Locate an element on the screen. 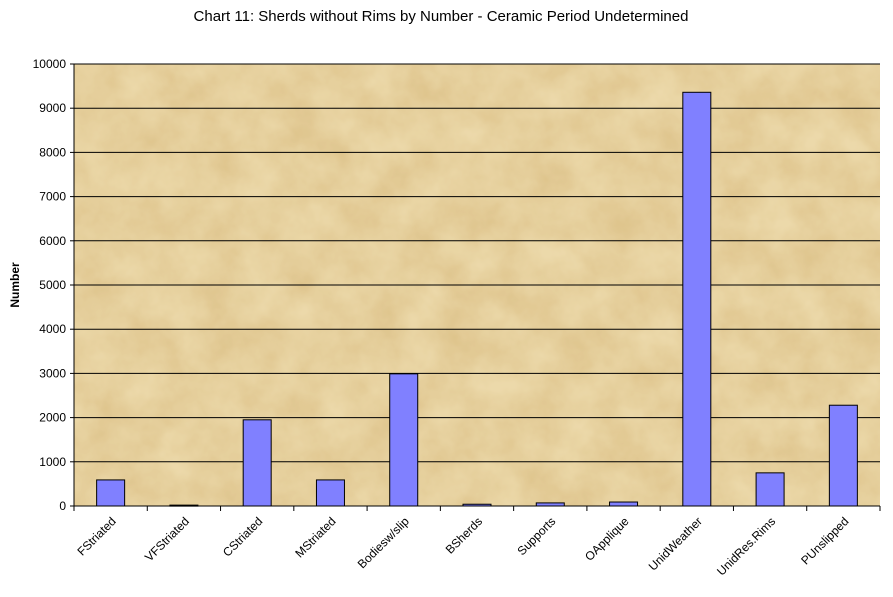  bar-unidweather is located at coordinates (697, 299).